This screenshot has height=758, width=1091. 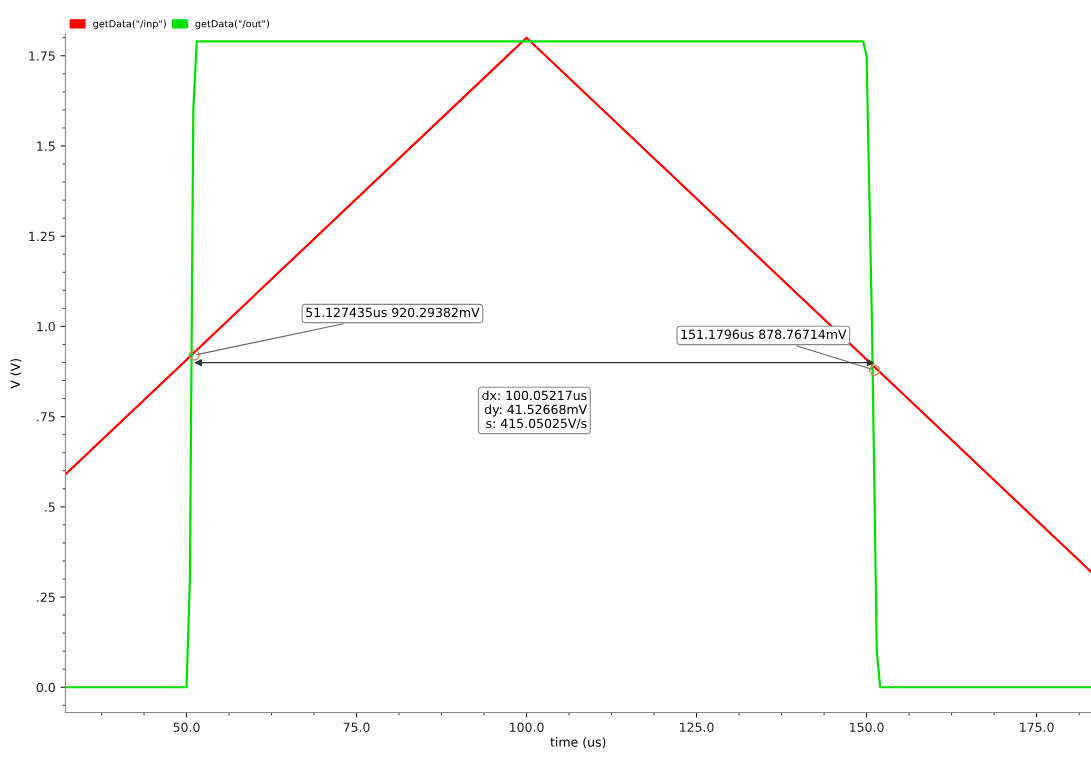 What do you see at coordinates (45, 687) in the screenshot?
I see `y-tick-label: 0.0` at bounding box center [45, 687].